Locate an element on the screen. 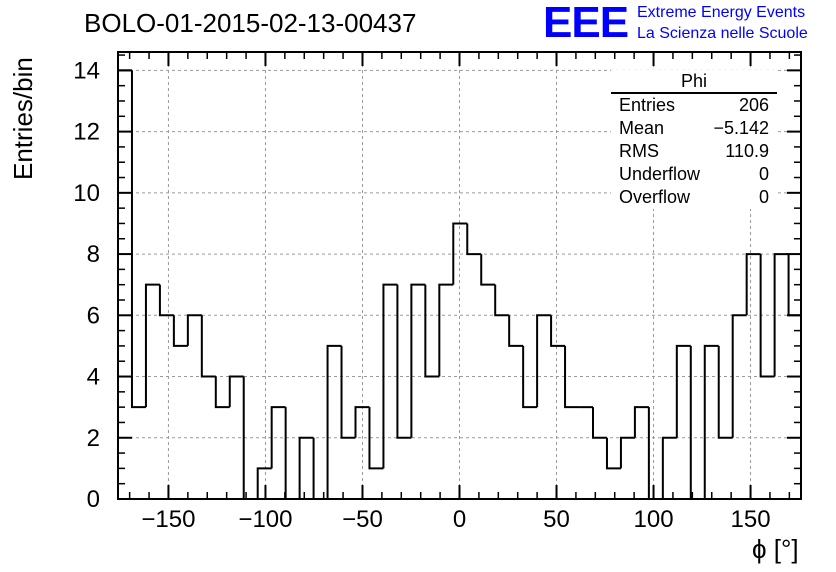 The height and width of the screenshot is (572, 836). x-tick-label: 150 is located at coordinates (751, 519).